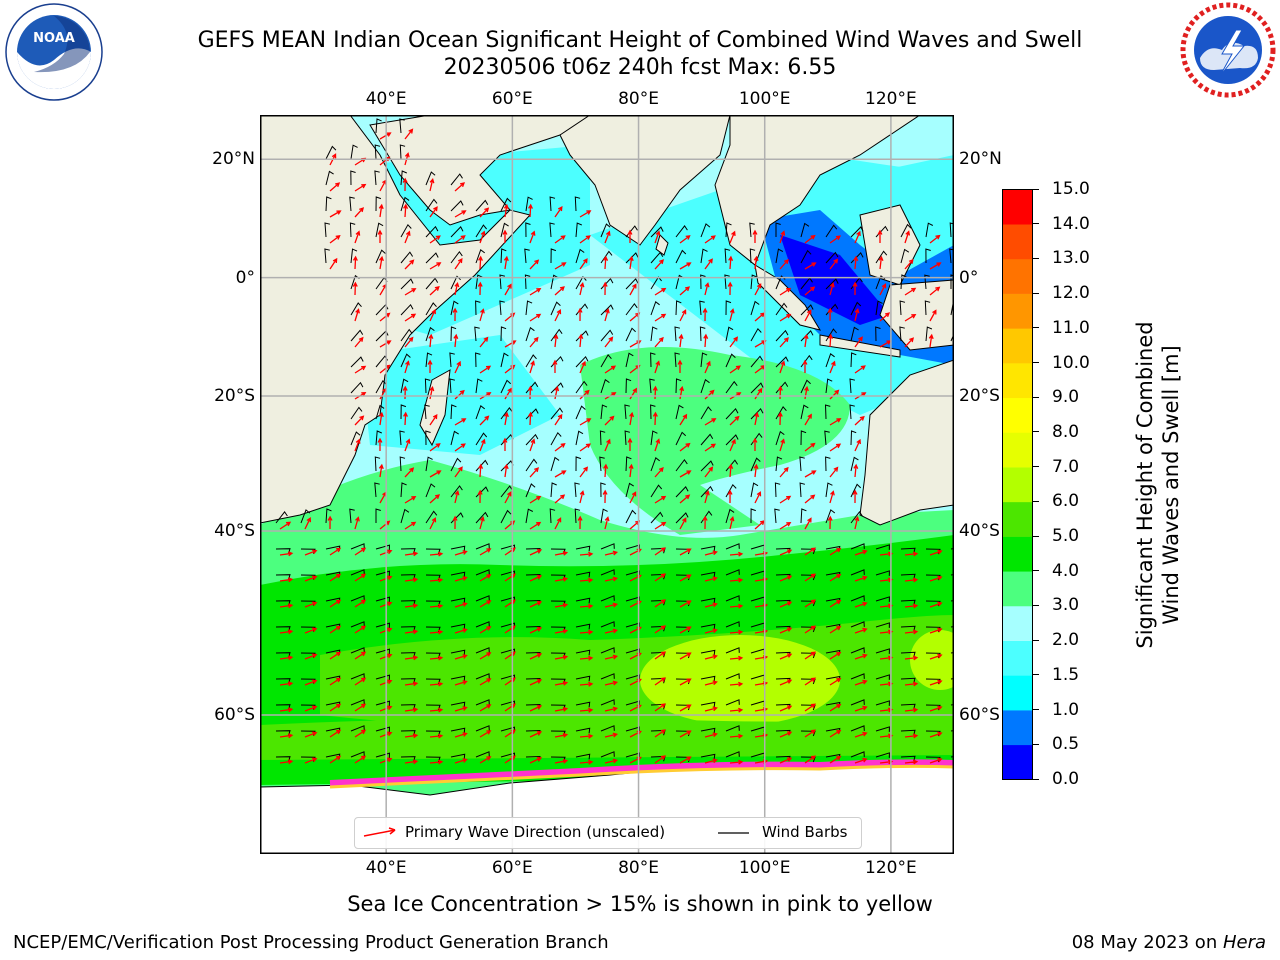 The image size is (1280, 960). I want to click on lat-tick-left: 0°, so click(245, 277).